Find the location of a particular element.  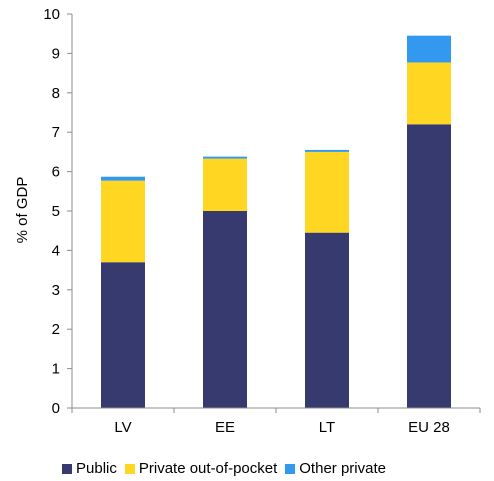

x-tick-label-lt: LT is located at coordinates (327, 427).